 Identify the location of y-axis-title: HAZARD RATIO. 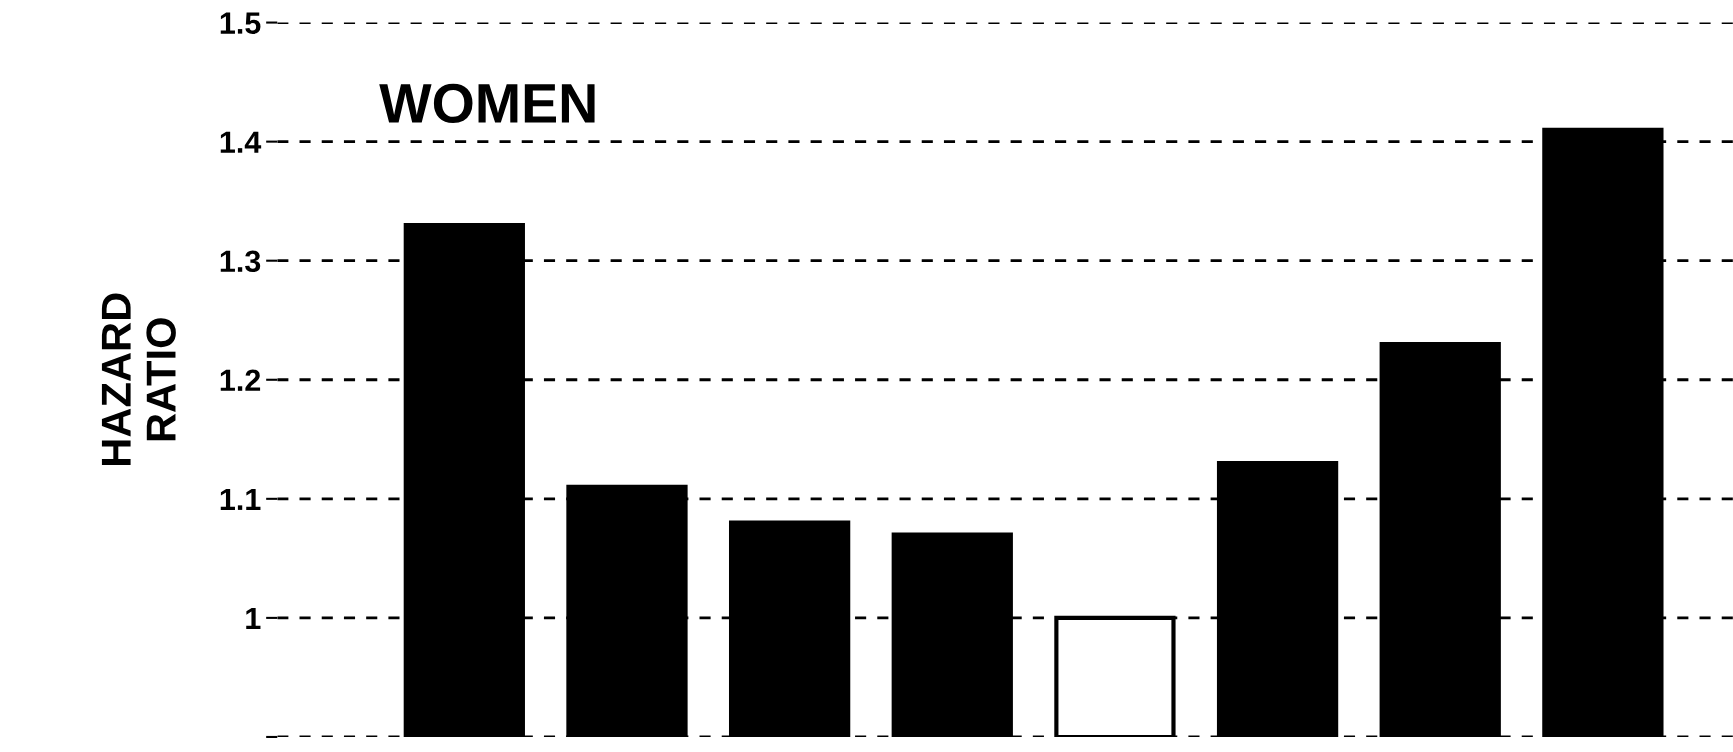
(138, 379).